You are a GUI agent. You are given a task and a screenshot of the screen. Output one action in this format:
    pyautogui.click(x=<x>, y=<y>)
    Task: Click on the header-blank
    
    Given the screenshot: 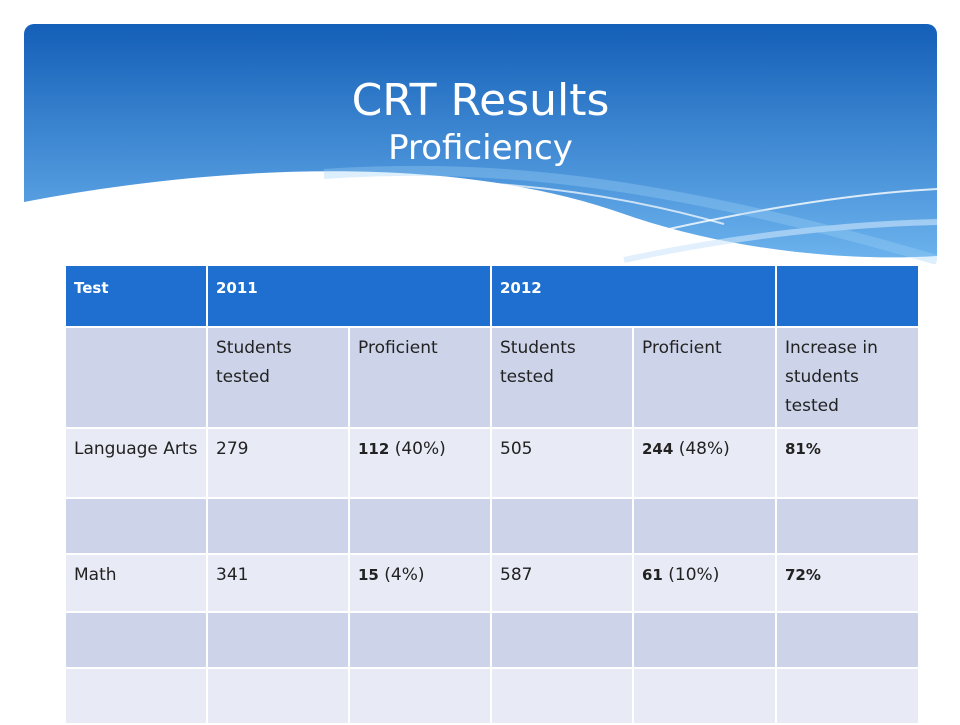 What is the action you would take?
    pyautogui.click(x=847, y=296)
    